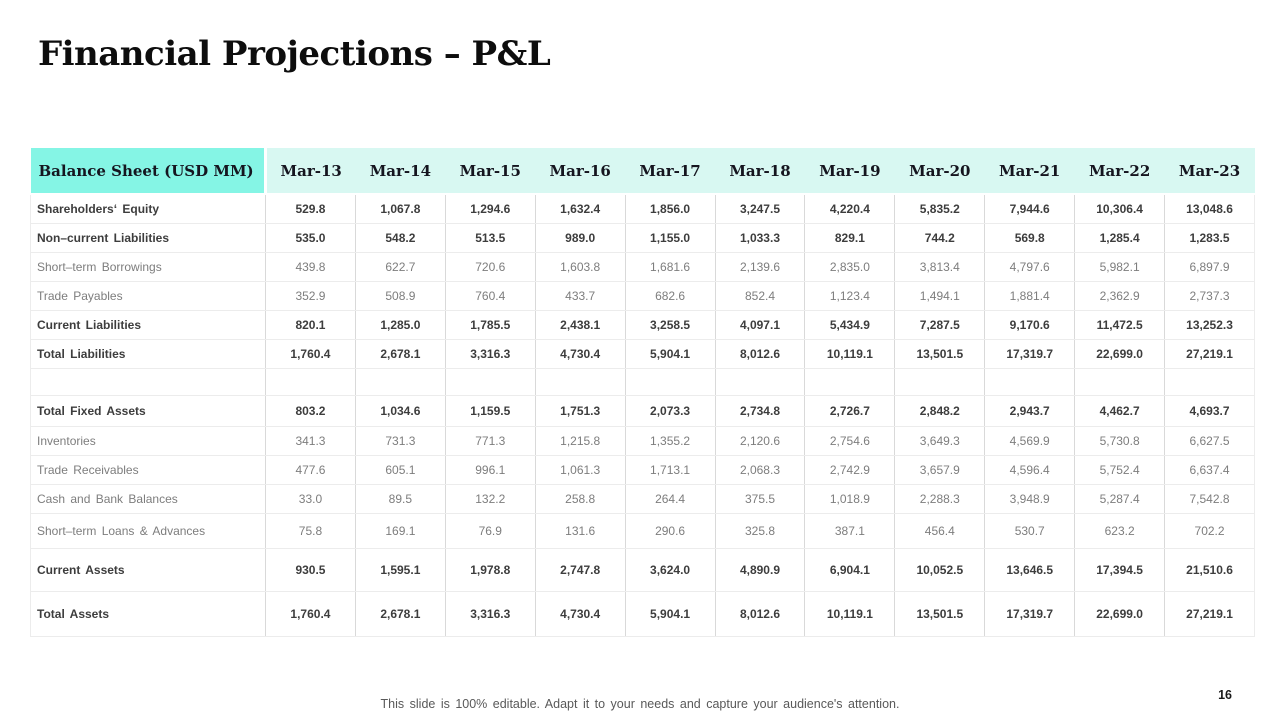 This screenshot has width=1280, height=720. What do you see at coordinates (760, 499) in the screenshot?
I see `value-cell: 375.5` at bounding box center [760, 499].